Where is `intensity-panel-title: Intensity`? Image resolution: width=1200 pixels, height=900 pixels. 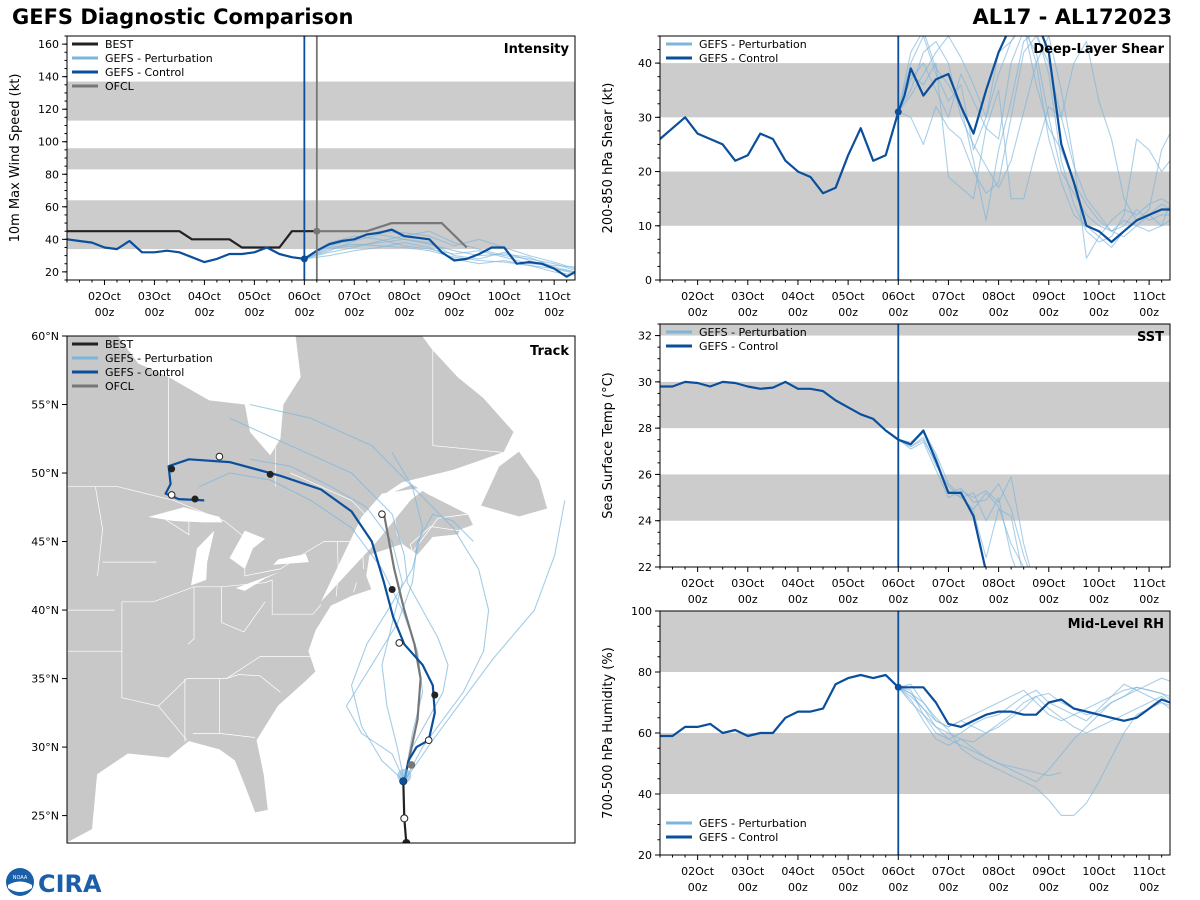
intensity-panel-title: Intensity is located at coordinates (537, 49).